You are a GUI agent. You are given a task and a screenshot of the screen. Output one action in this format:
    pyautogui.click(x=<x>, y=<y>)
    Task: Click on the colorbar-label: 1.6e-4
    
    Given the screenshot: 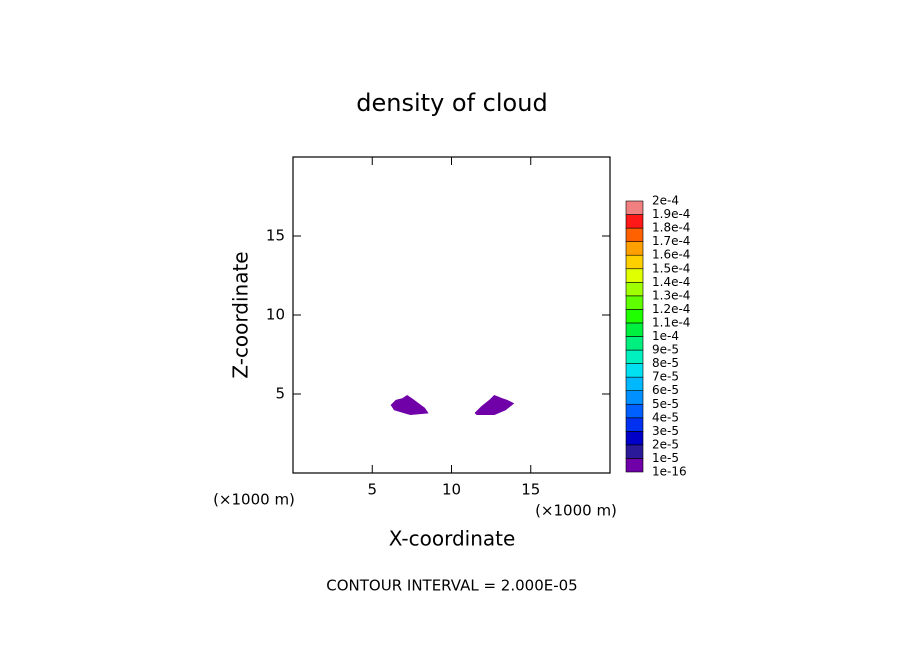 What is the action you would take?
    pyautogui.click(x=671, y=255)
    